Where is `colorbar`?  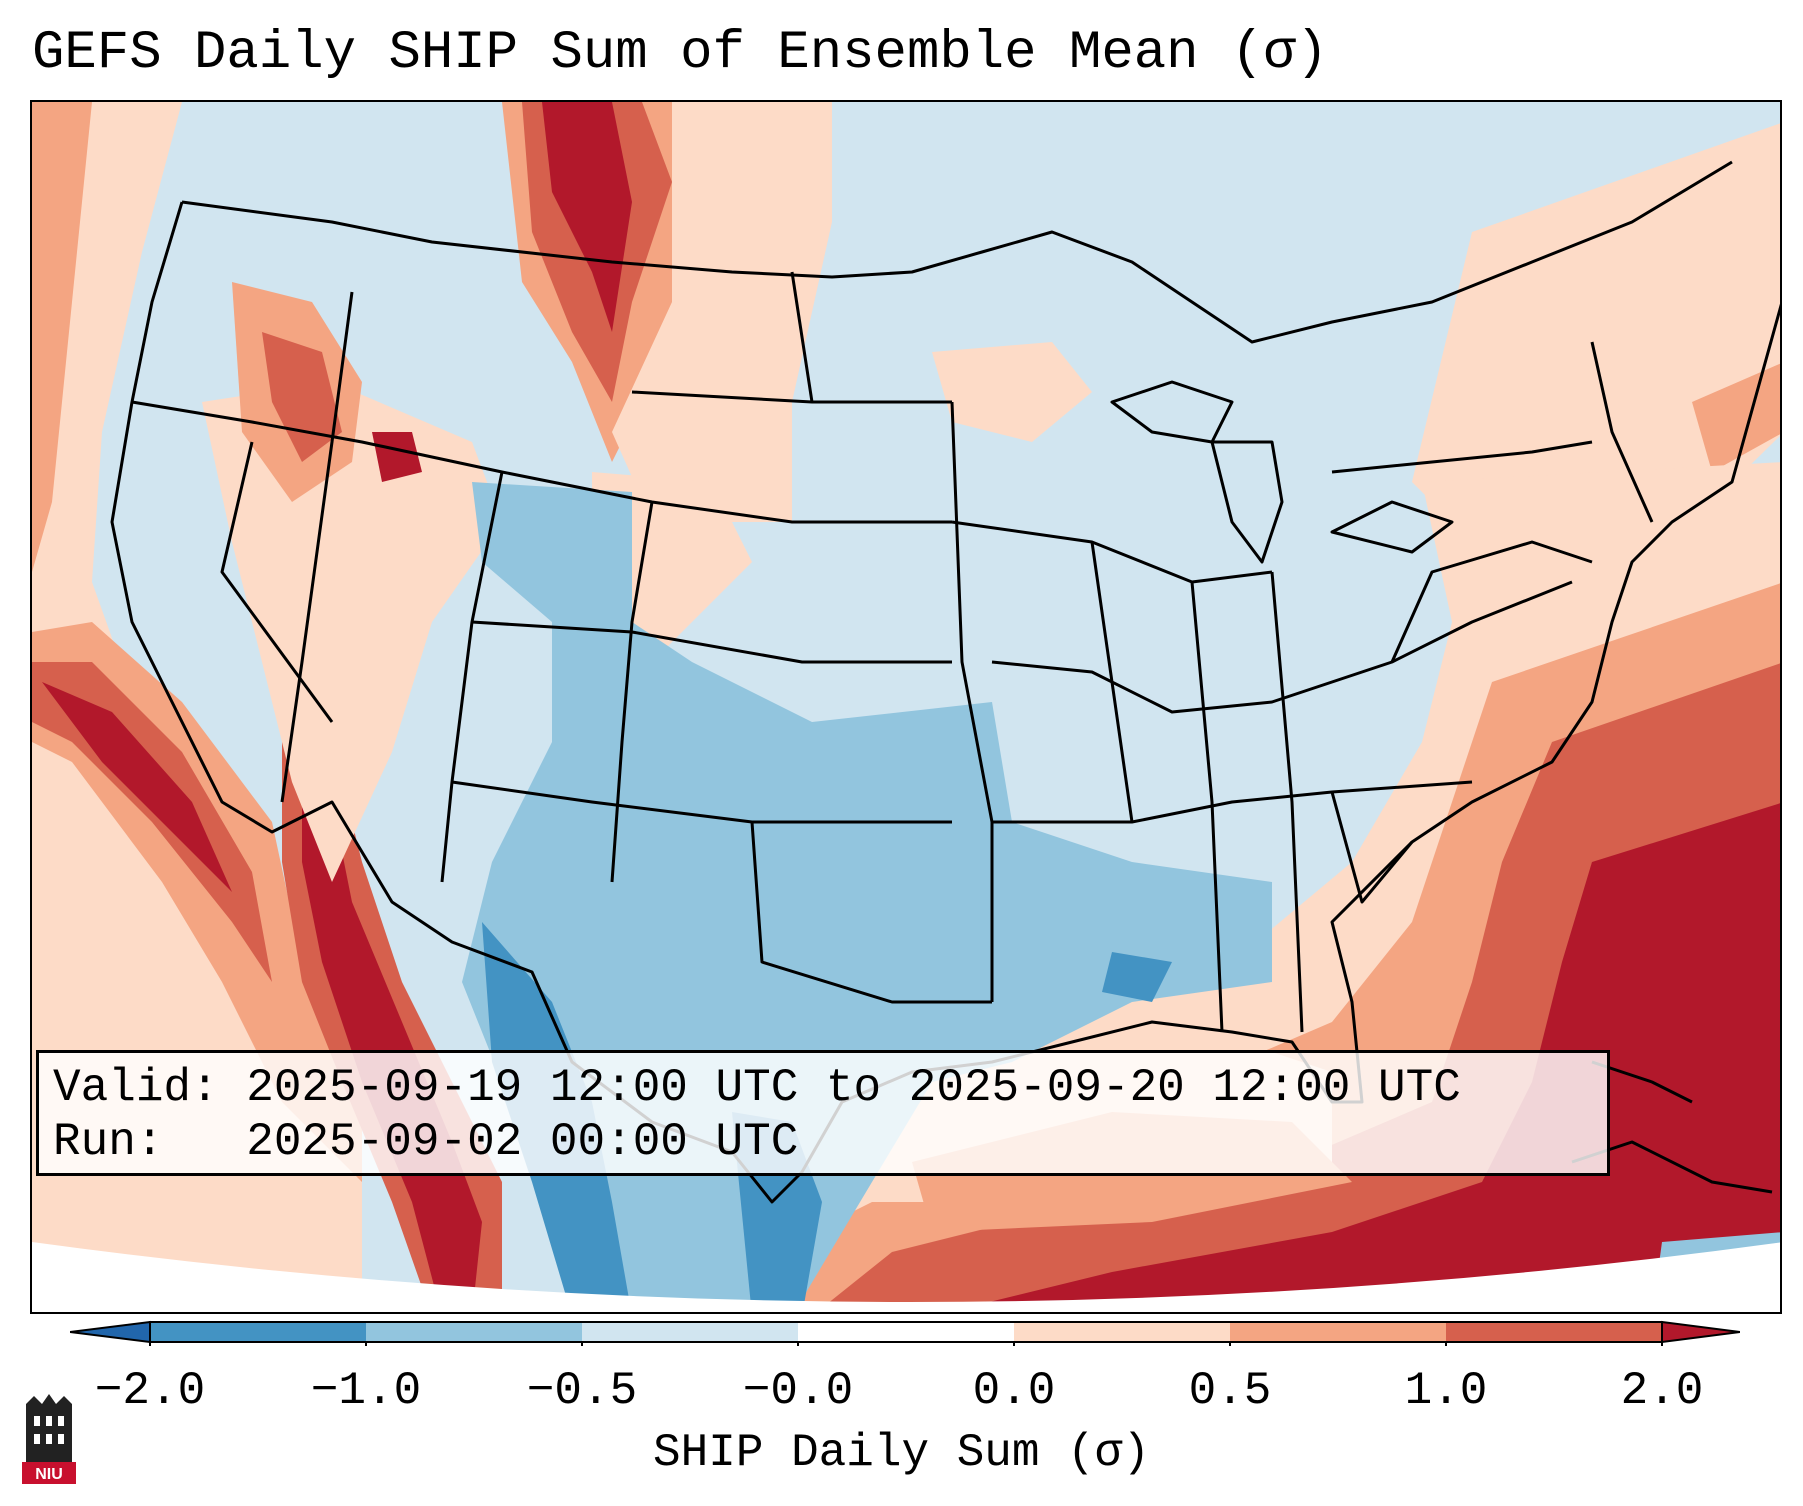
colorbar is located at coordinates (905, 1333).